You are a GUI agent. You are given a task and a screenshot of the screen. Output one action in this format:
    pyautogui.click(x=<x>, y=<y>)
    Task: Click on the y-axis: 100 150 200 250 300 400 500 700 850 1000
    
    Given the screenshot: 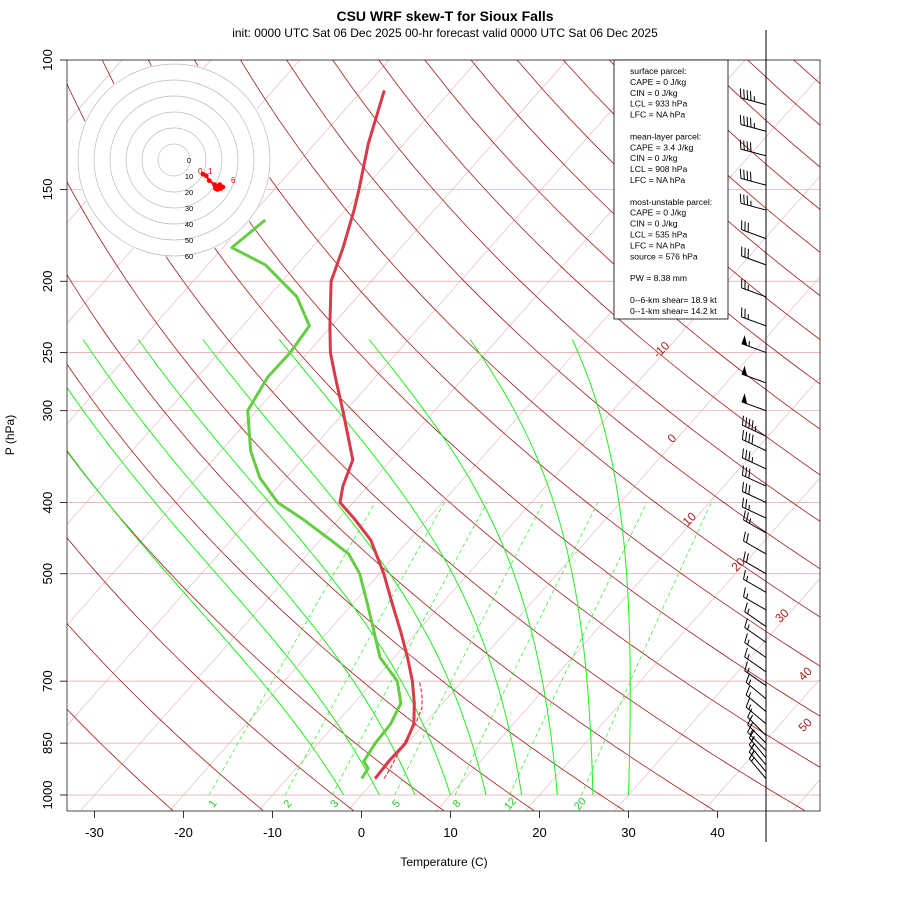 What is the action you would take?
    pyautogui.click(x=53, y=429)
    